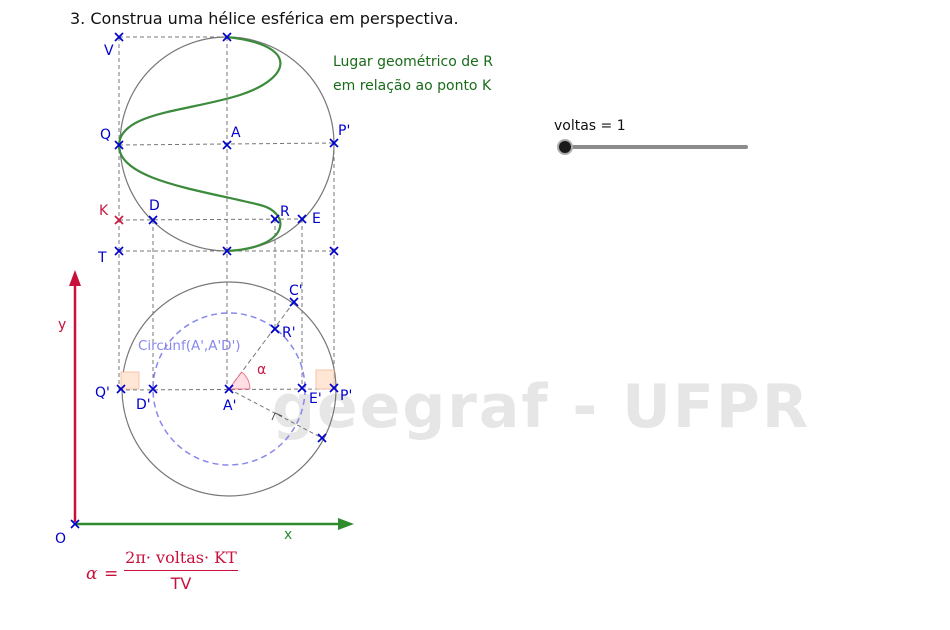 This screenshot has width=950, height=630. I want to click on label-q: Q, so click(105, 135).